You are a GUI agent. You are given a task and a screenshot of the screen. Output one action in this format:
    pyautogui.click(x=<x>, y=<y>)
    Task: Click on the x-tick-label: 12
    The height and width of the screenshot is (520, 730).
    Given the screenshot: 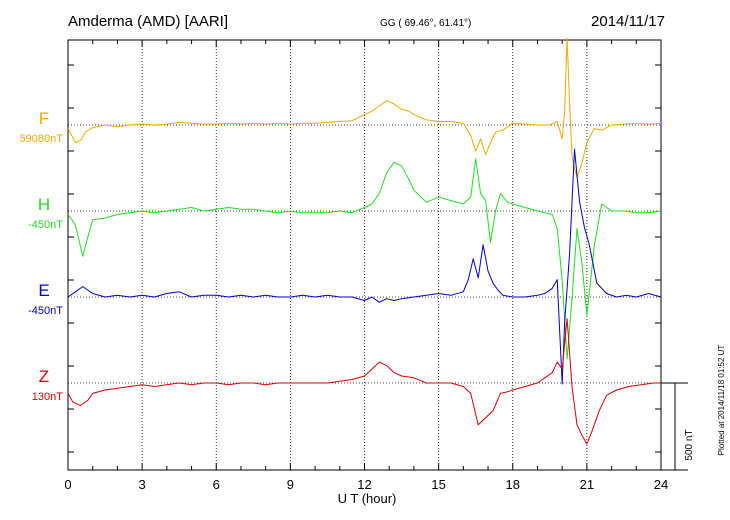 What is the action you would take?
    pyautogui.click(x=364, y=484)
    